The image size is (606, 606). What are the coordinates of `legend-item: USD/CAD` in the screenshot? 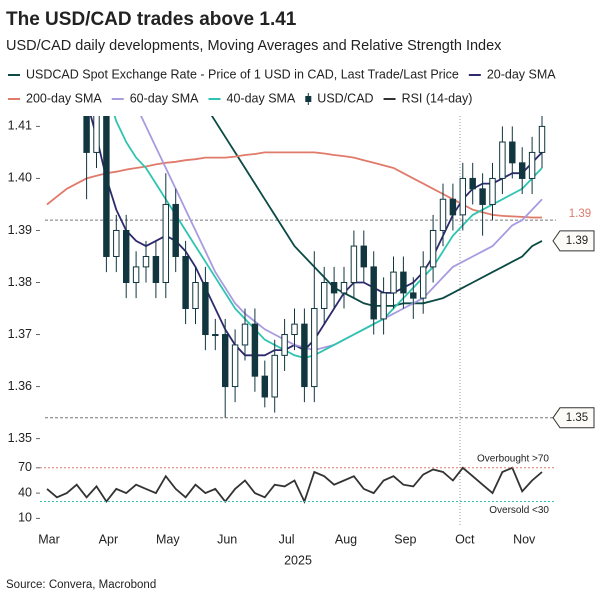 It's located at (339, 98).